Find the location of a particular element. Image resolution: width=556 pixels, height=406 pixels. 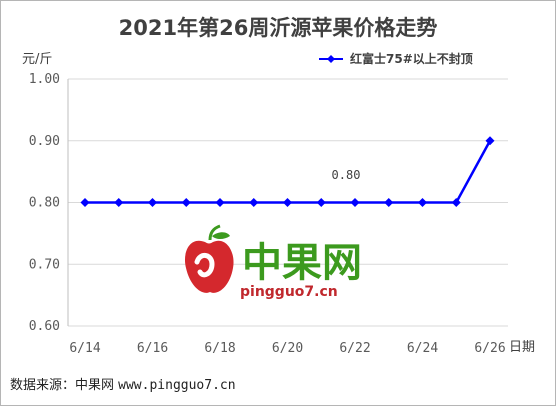

source-url: www.pingguo7.cn is located at coordinates (177, 385).